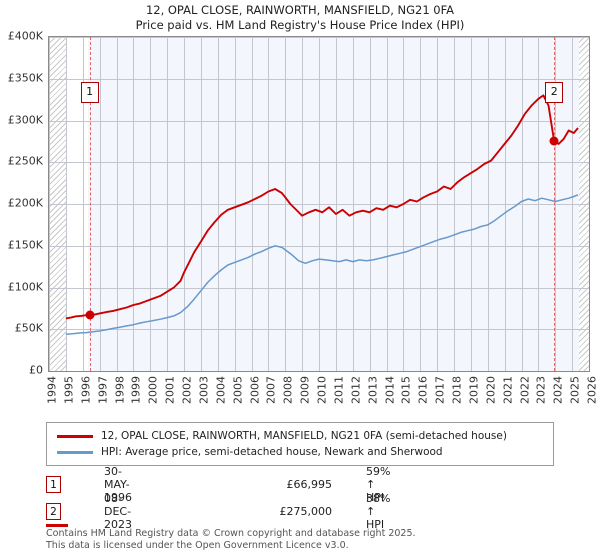  Describe the element at coordinates (136, 390) in the screenshot. I see `x-axis-tick: 1999` at that location.